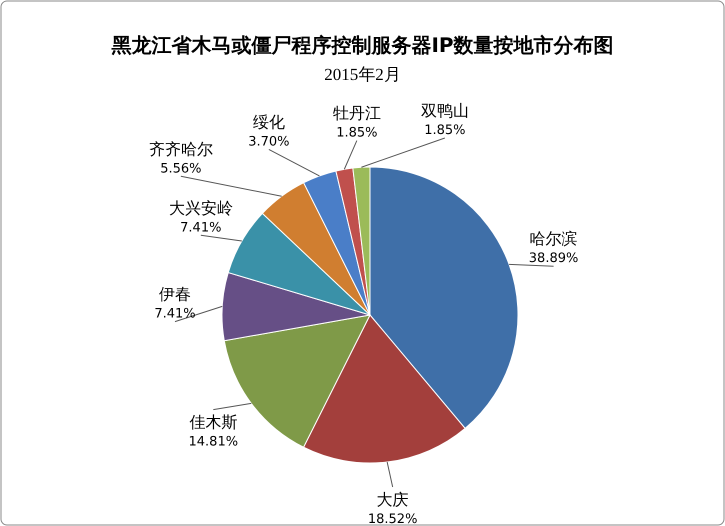 The height and width of the screenshot is (526, 725). Describe the element at coordinates (181, 168) in the screenshot. I see `data-label: 5.56%` at that location.